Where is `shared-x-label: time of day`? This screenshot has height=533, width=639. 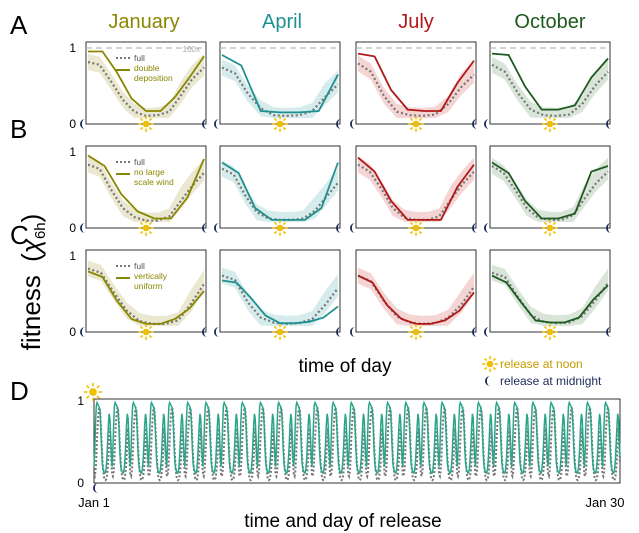
shared-x-label: time of day is located at coordinates (345, 366).